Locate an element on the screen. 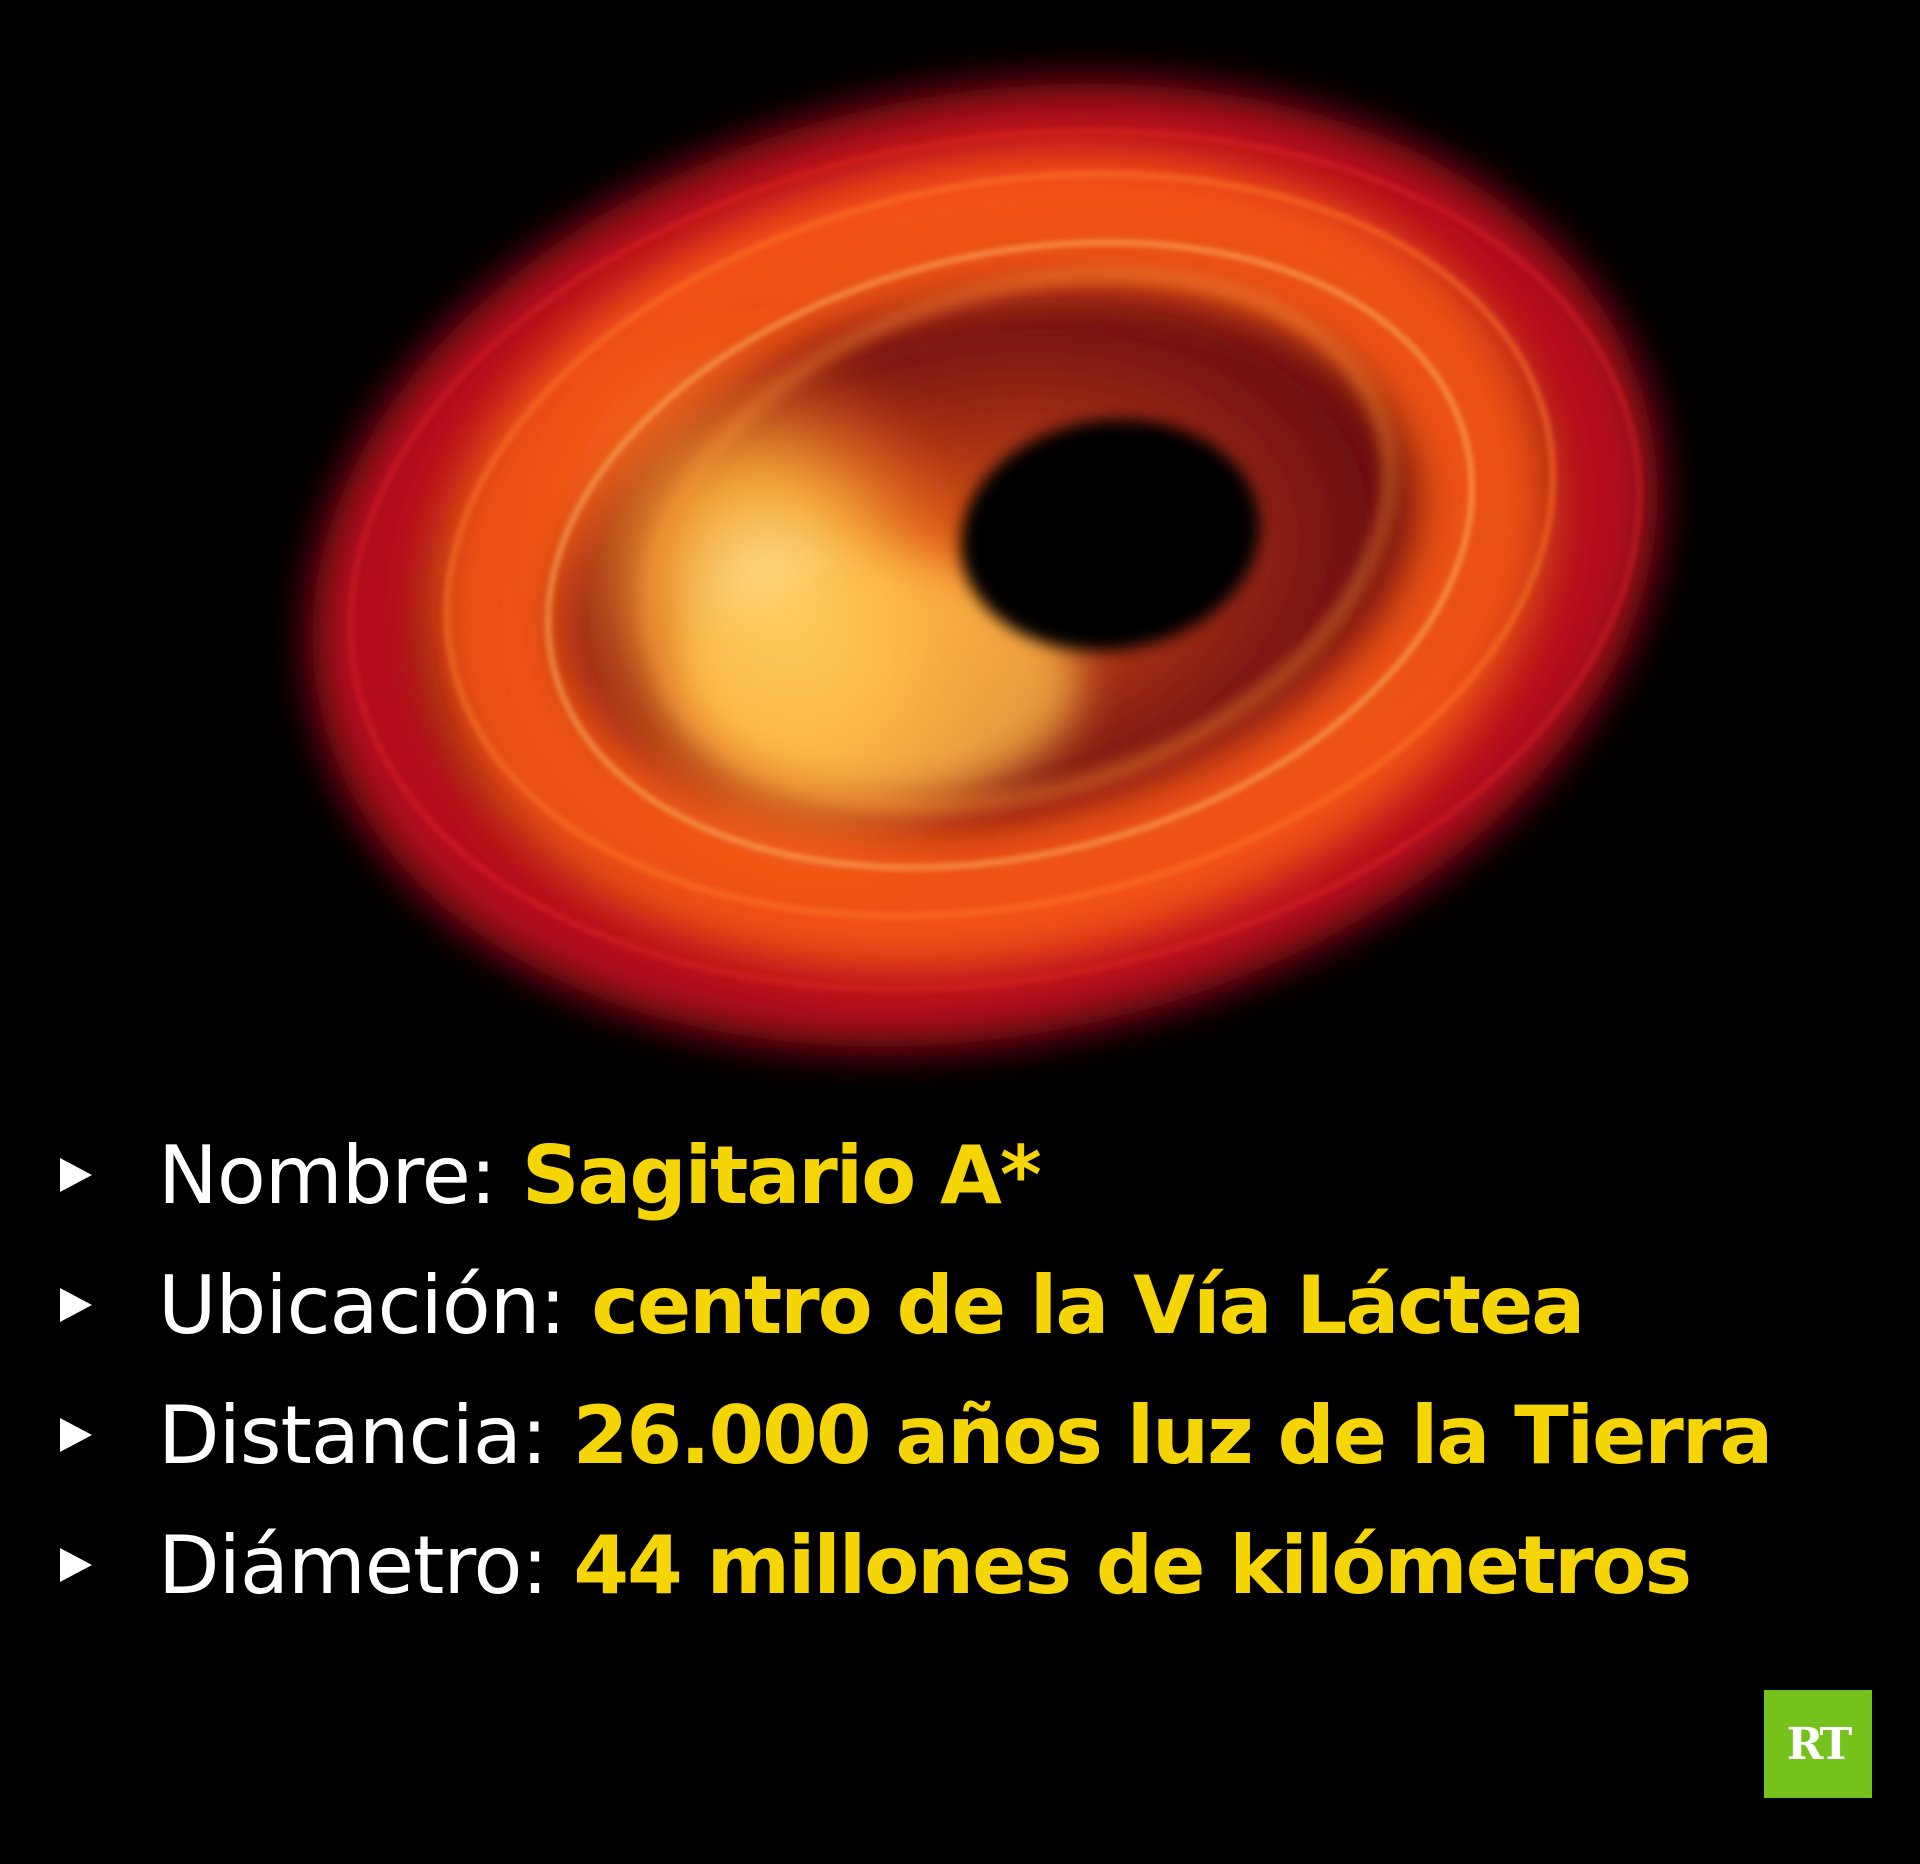  fact-value: centro de la Vía Láctea is located at coordinates (1088, 1305).